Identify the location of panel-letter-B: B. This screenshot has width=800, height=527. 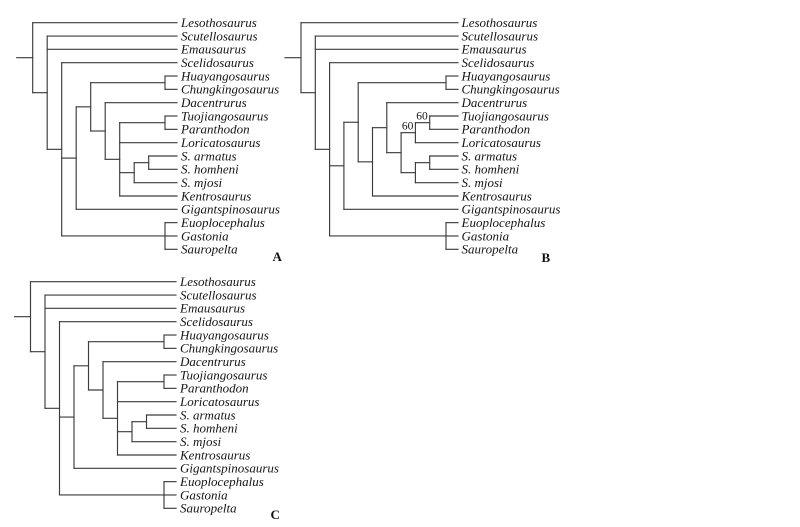
(546, 257).